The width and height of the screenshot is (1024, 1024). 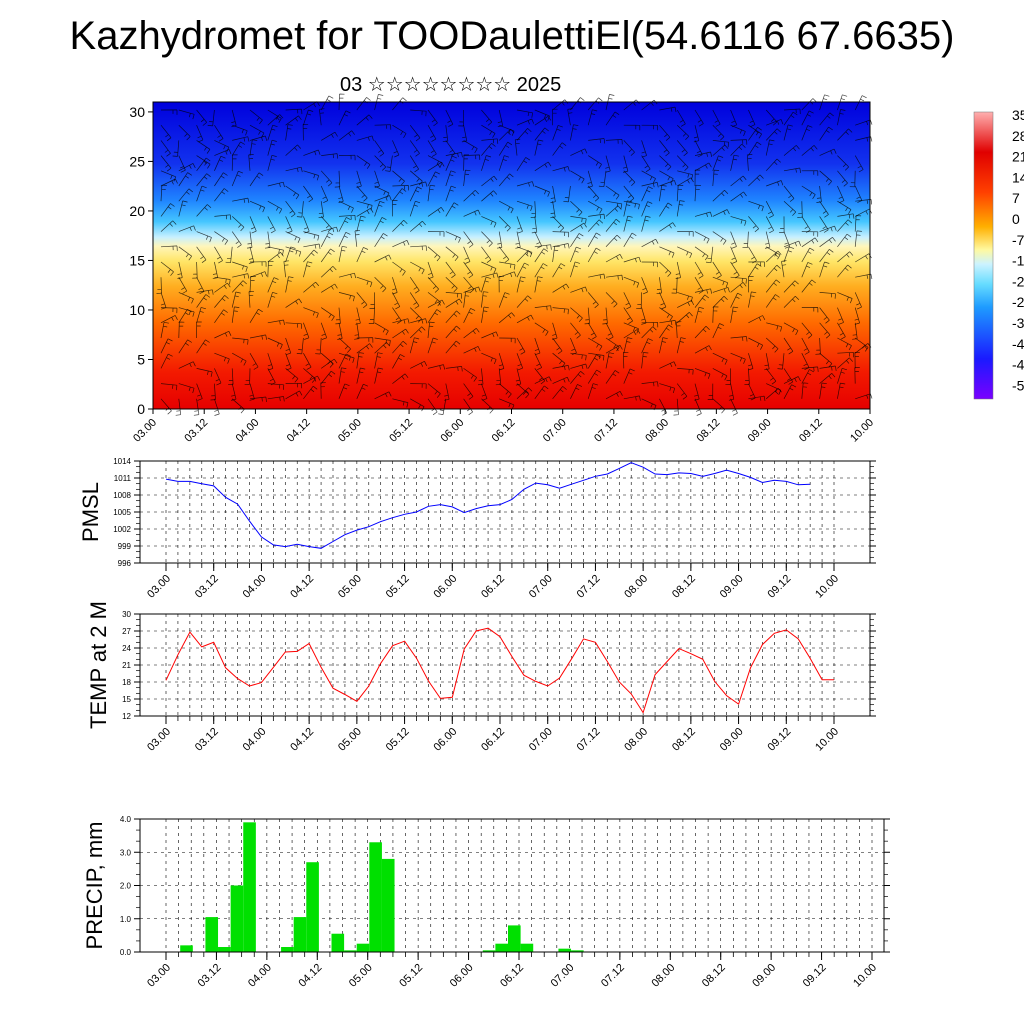 What do you see at coordinates (499, 670) in the screenshot?
I see `series-line` at bounding box center [499, 670].